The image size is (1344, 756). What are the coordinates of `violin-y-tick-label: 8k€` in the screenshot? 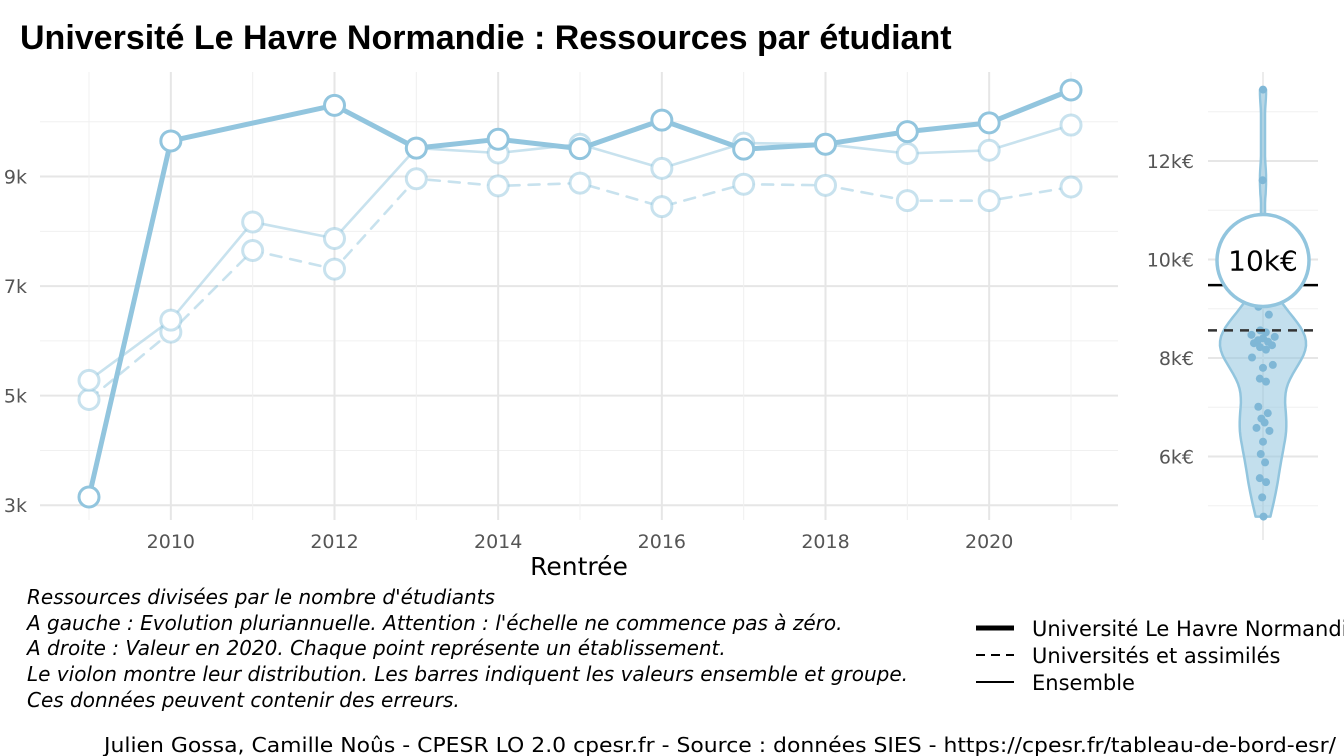 It's located at (1176, 359).